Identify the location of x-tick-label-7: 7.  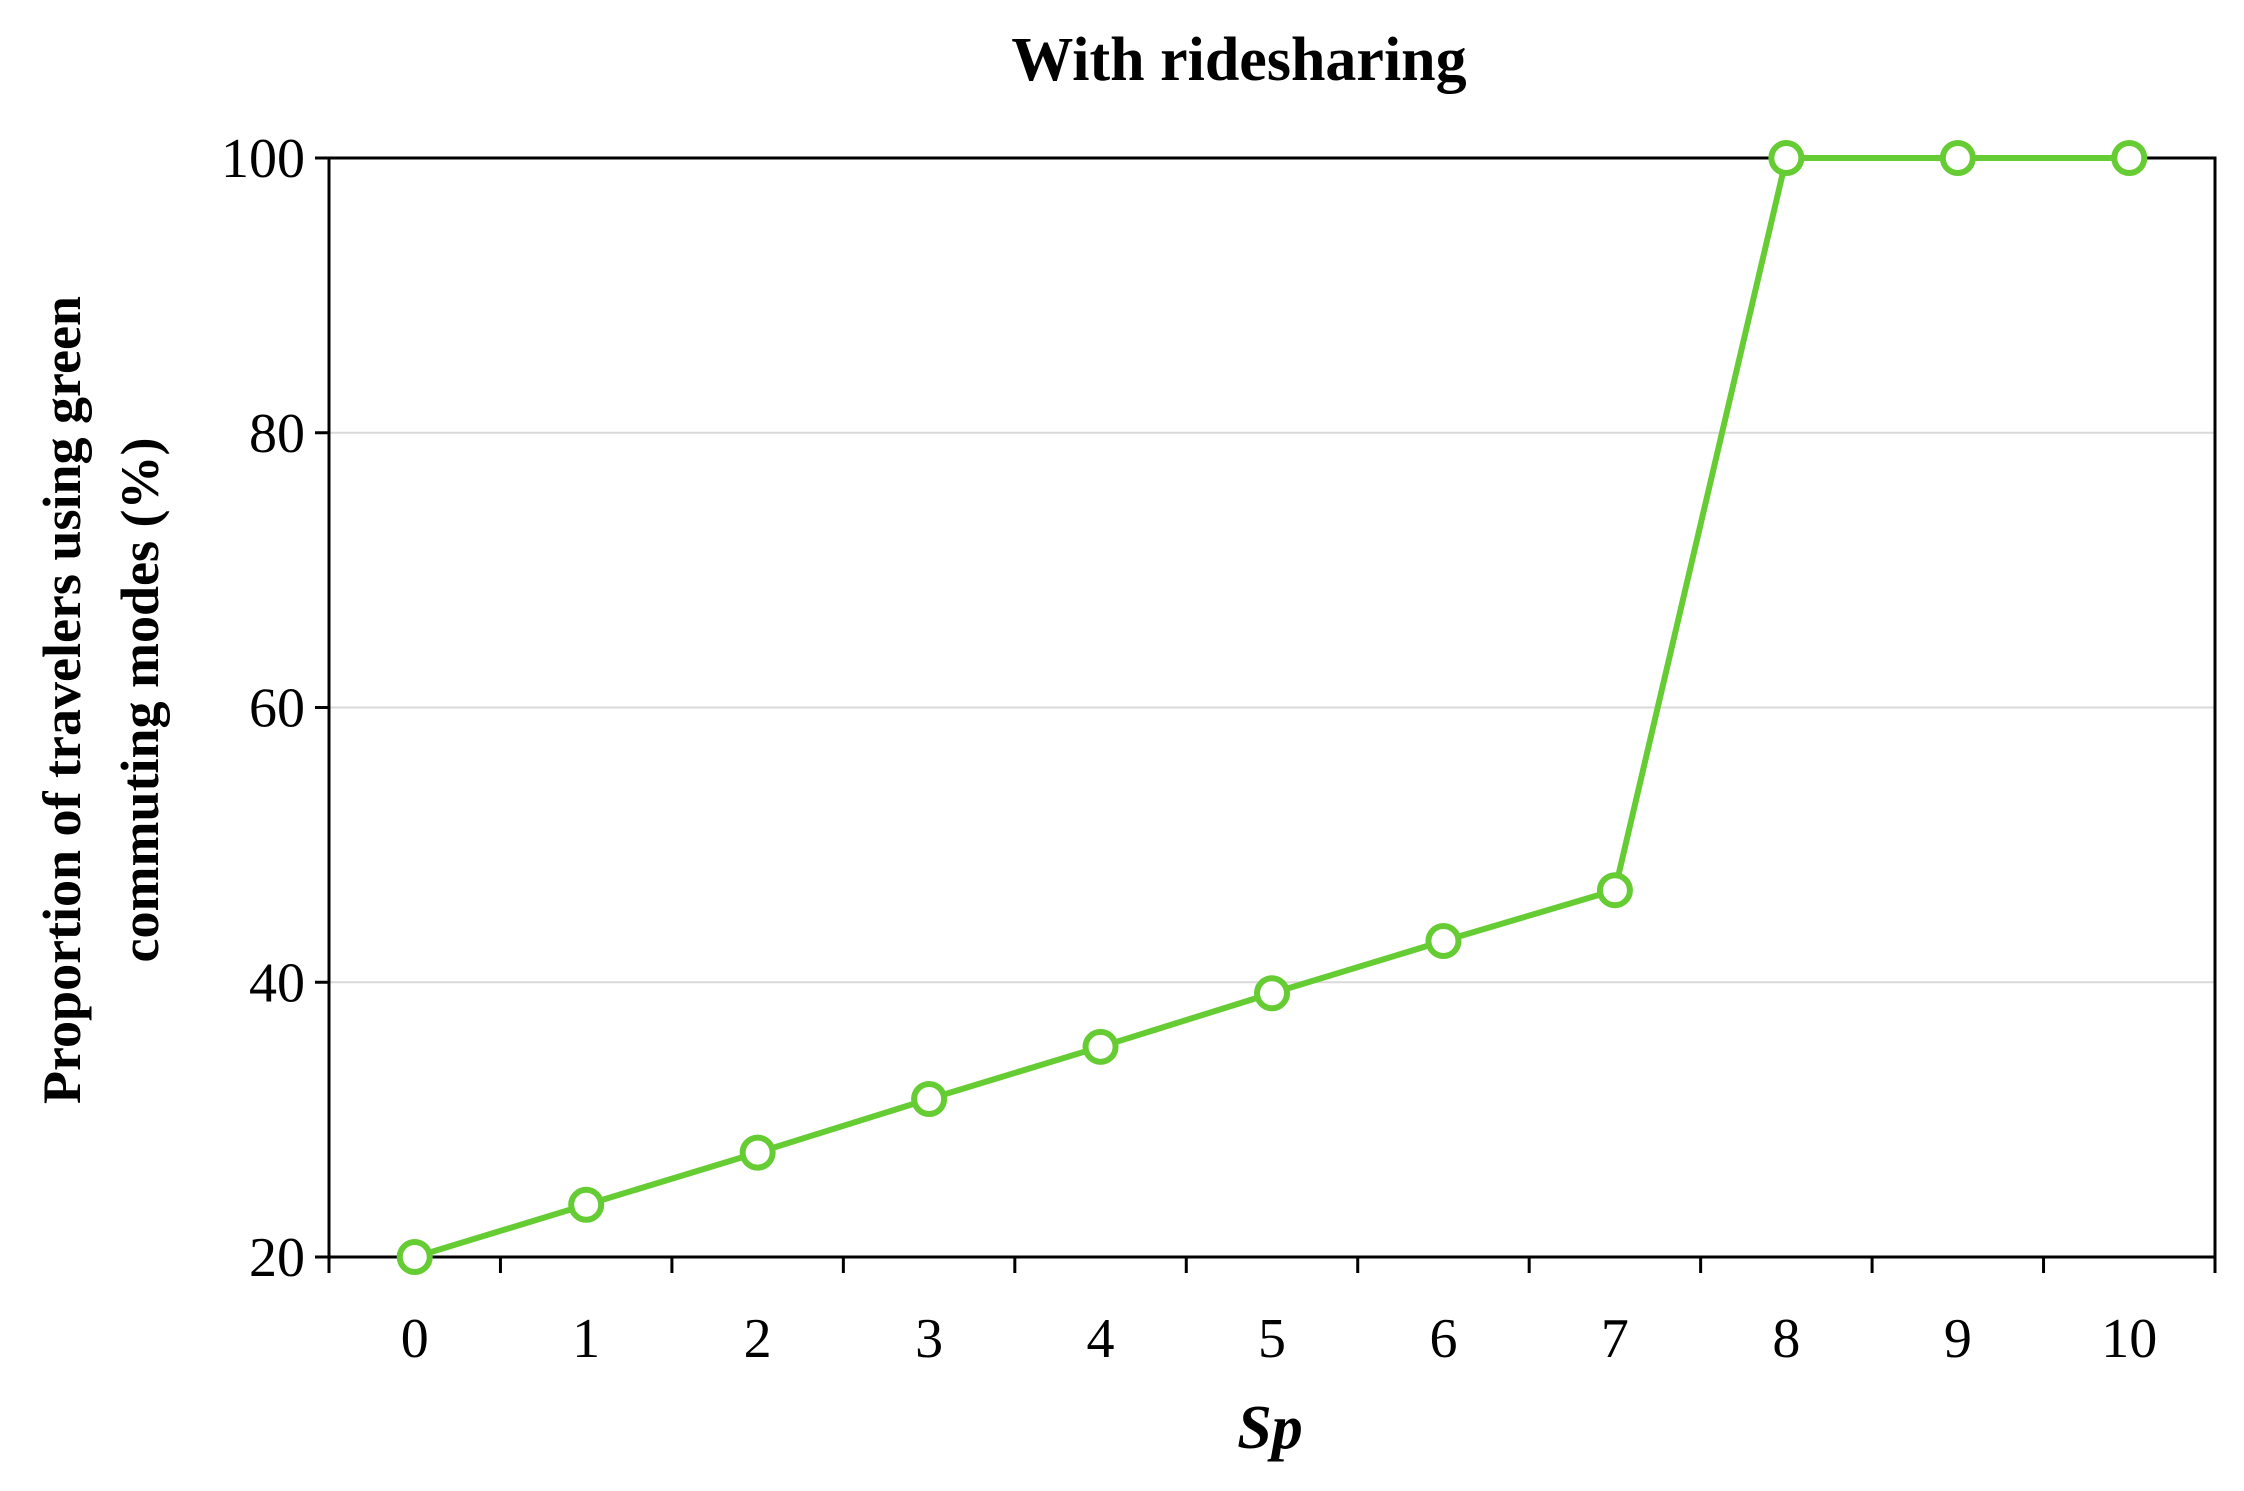
(1615, 1339).